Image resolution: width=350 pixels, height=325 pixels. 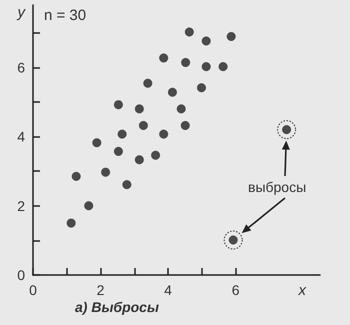 What do you see at coordinates (100, 290) in the screenshot?
I see `x-tick-label: 2` at bounding box center [100, 290].